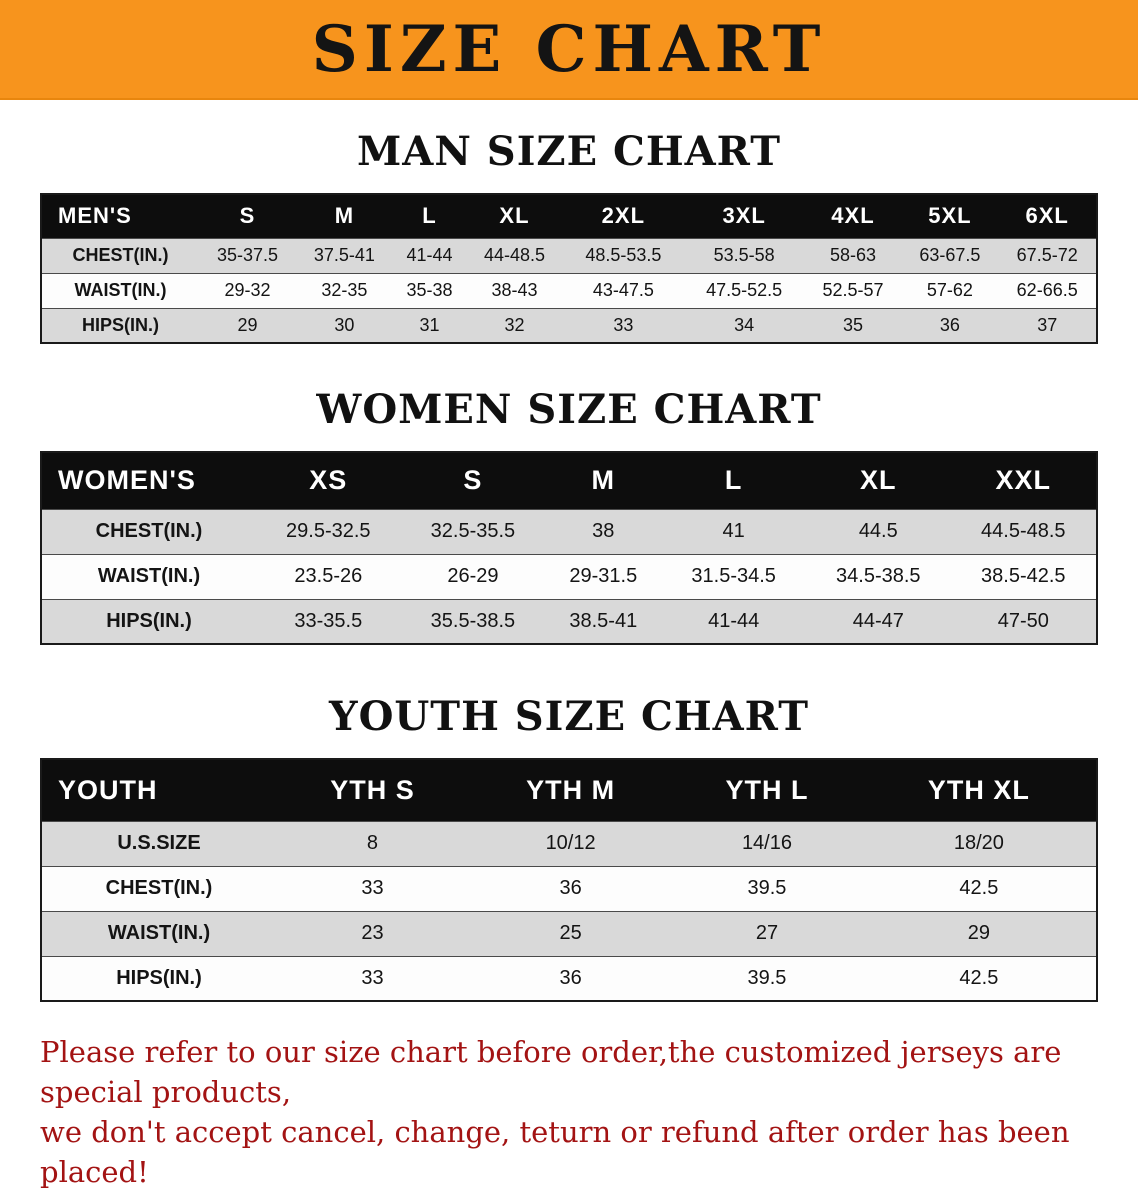  I want to click on table-title-cell: YOUTH, so click(158, 790).